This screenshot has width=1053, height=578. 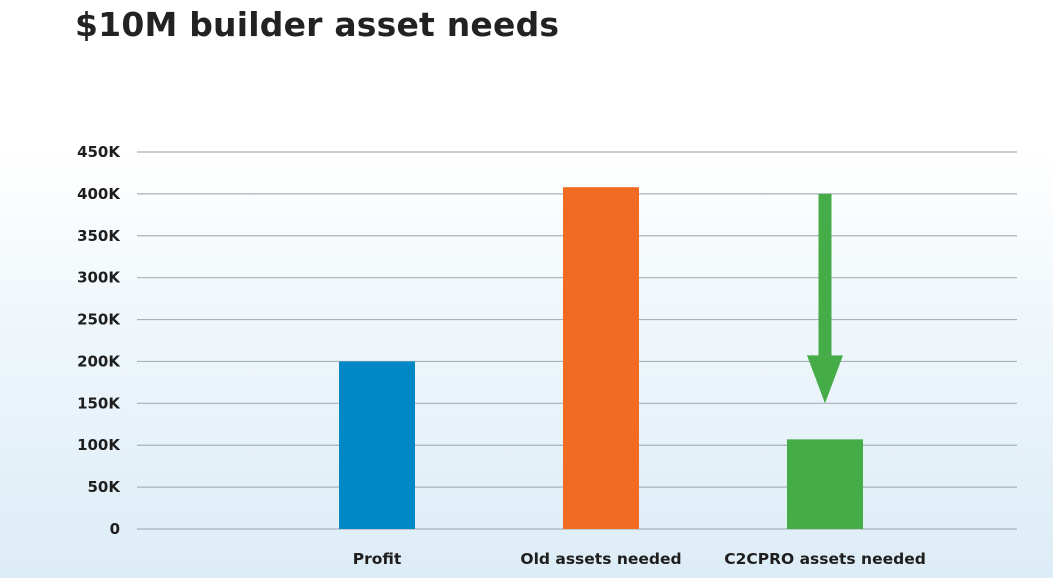 I want to click on y-tick-label: 300K, so click(x=99, y=278).